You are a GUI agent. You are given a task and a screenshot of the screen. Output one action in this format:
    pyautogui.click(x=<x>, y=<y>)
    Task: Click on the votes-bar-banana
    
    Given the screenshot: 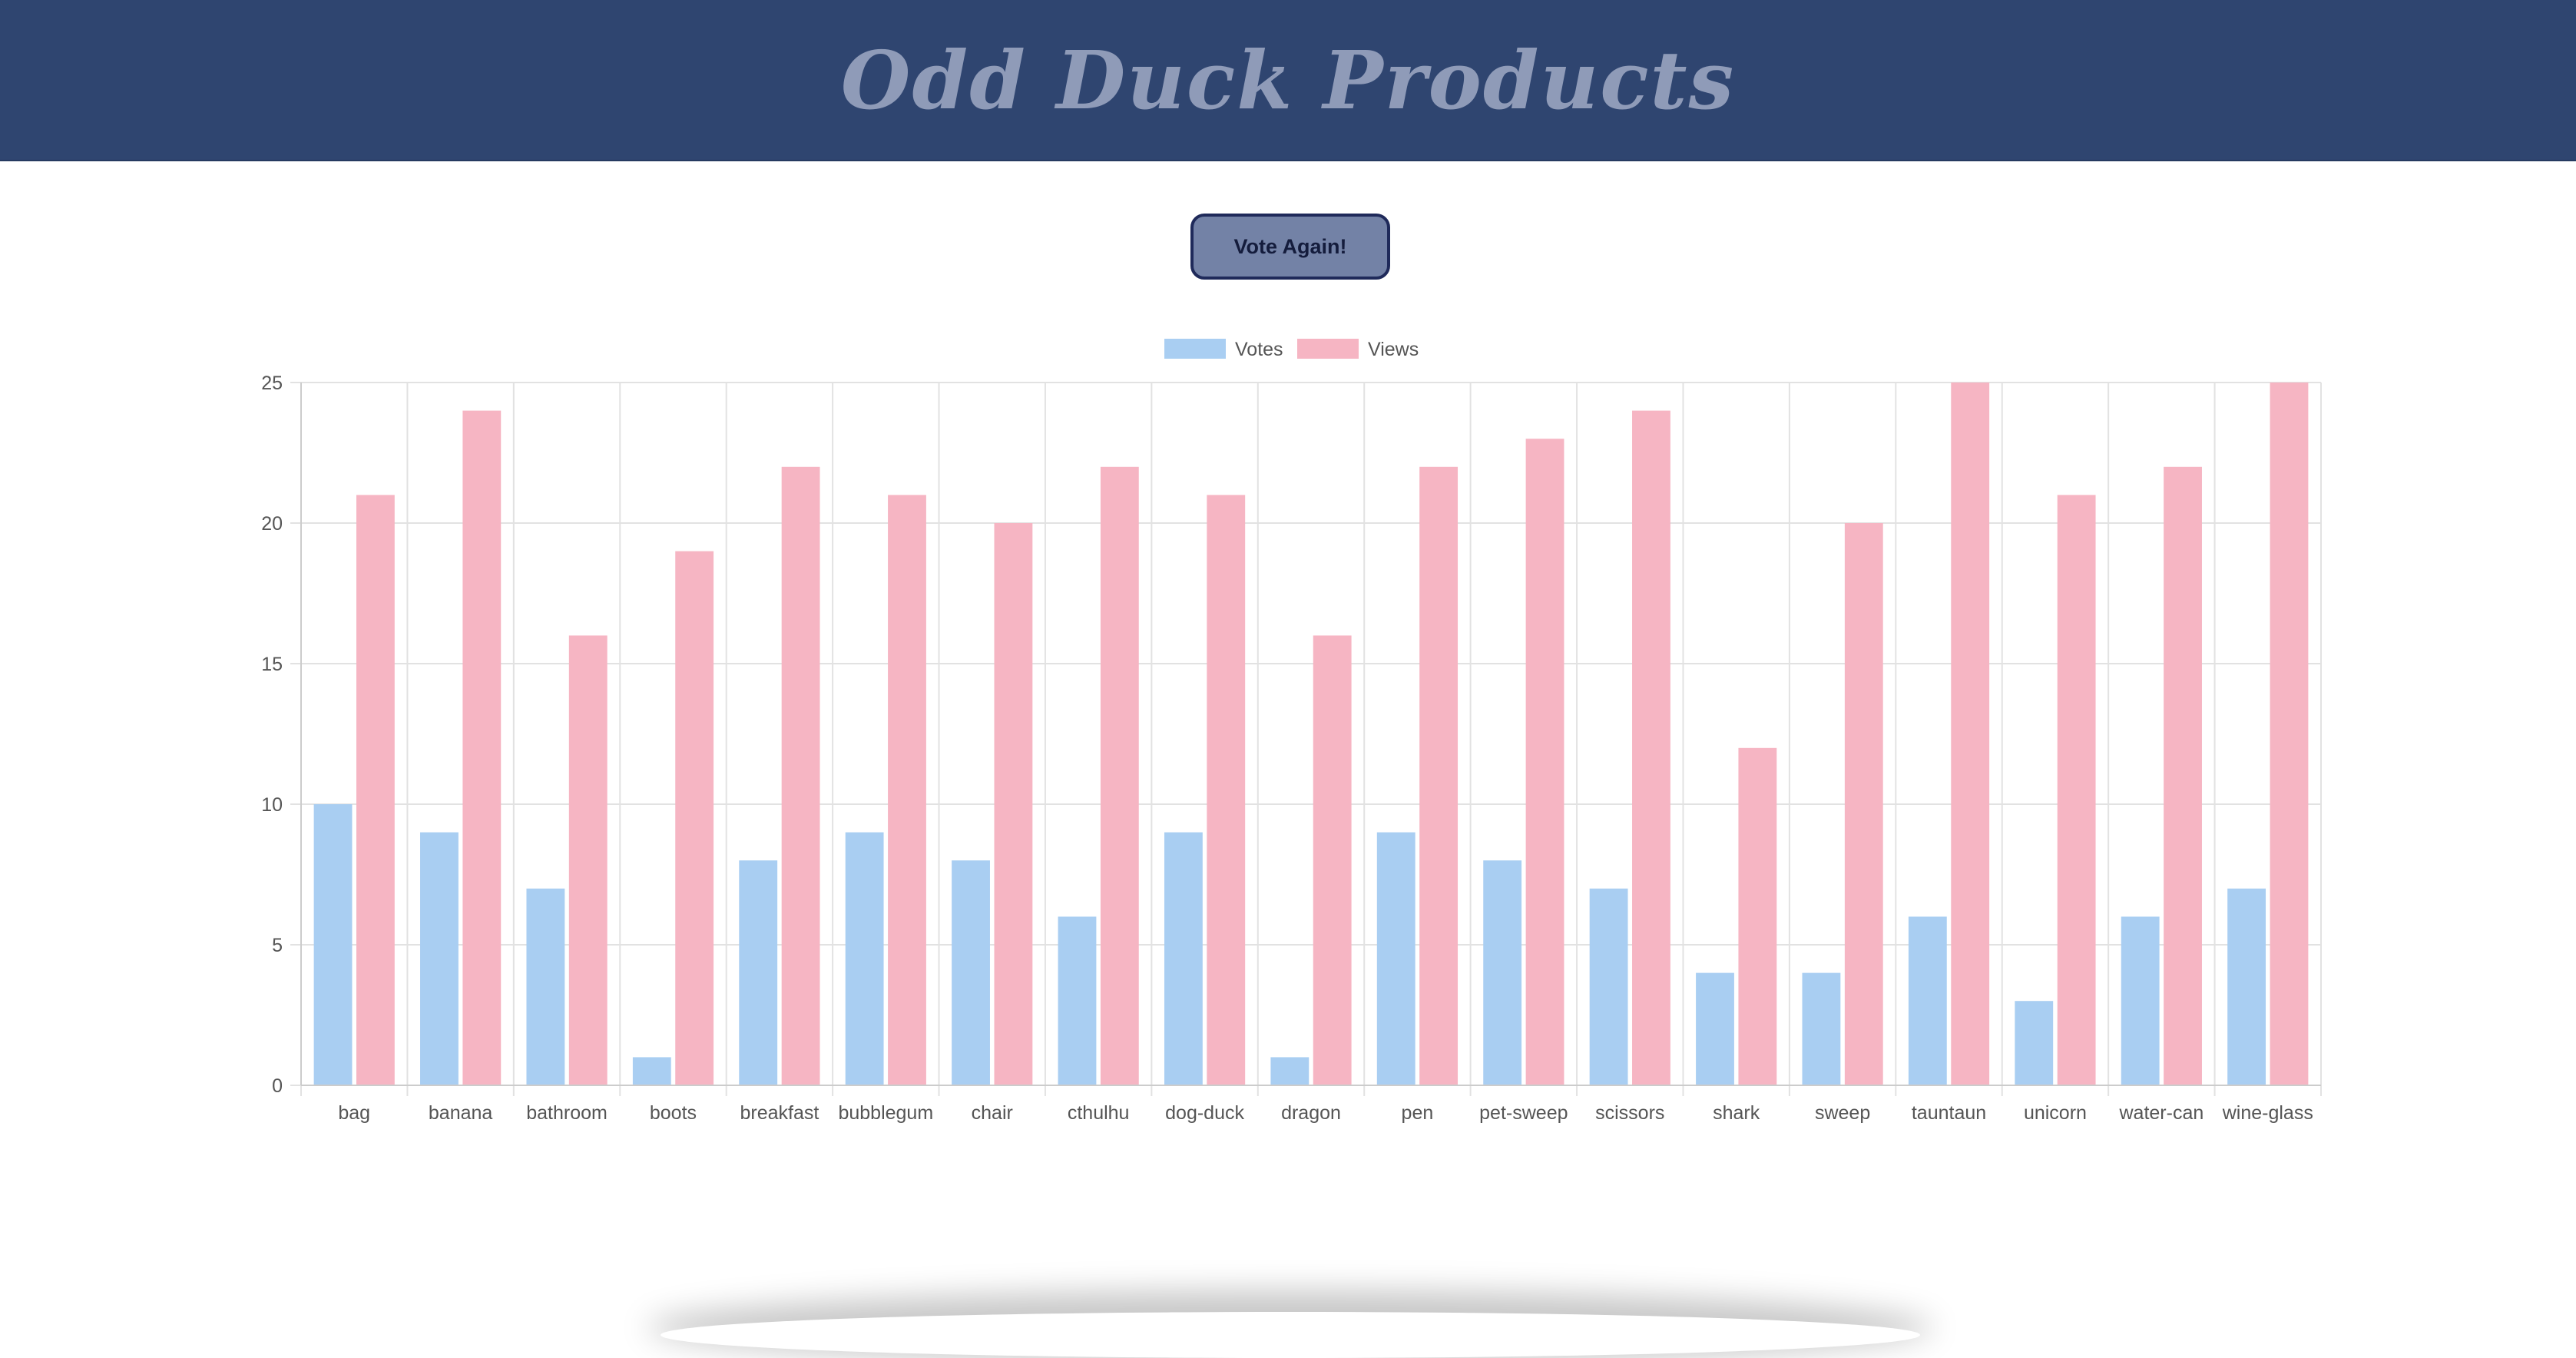 What is the action you would take?
    pyautogui.click(x=439, y=959)
    